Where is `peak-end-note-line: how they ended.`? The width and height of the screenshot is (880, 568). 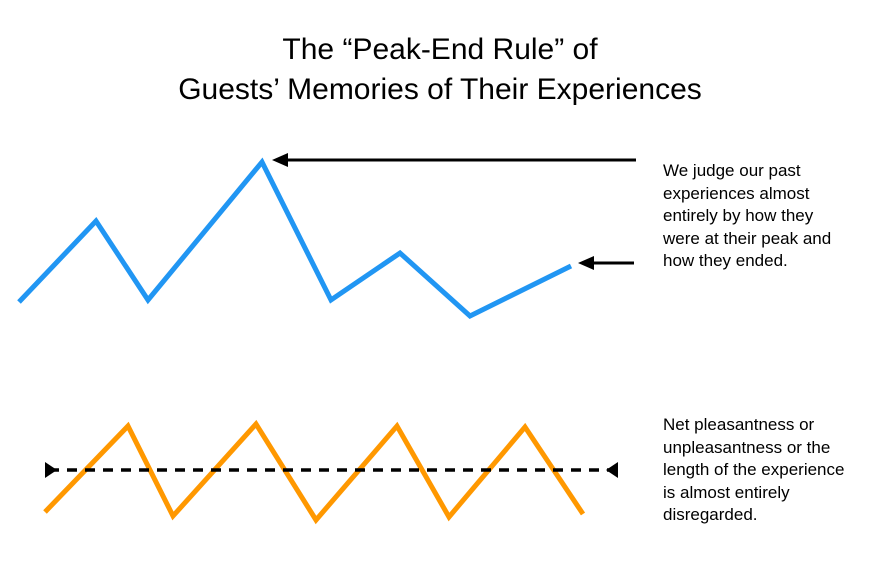
peak-end-note-line: how they ended. is located at coordinates (725, 260).